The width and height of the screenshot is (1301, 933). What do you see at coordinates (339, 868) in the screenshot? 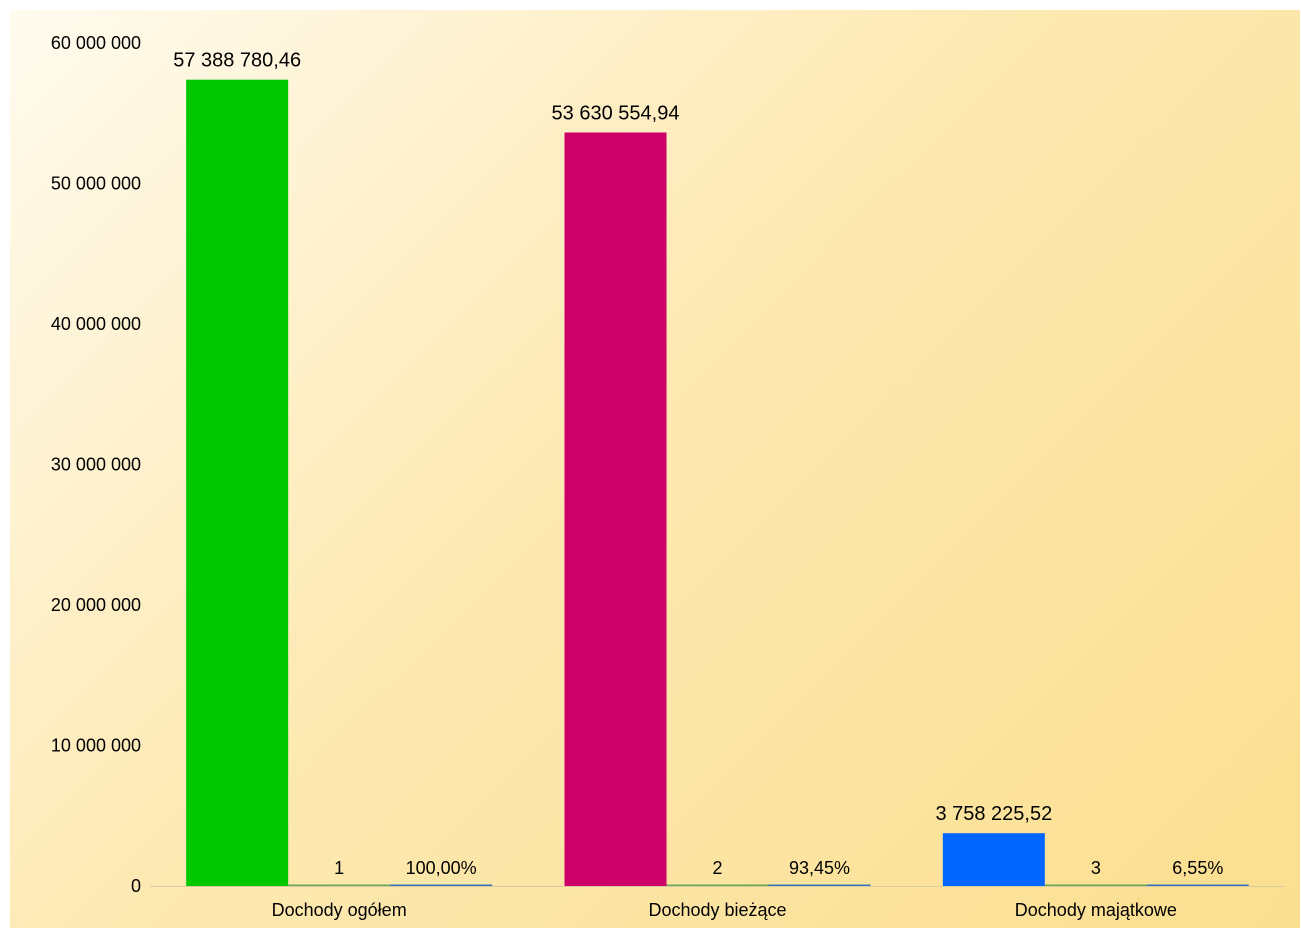
I see `data-label-index: 1` at bounding box center [339, 868].